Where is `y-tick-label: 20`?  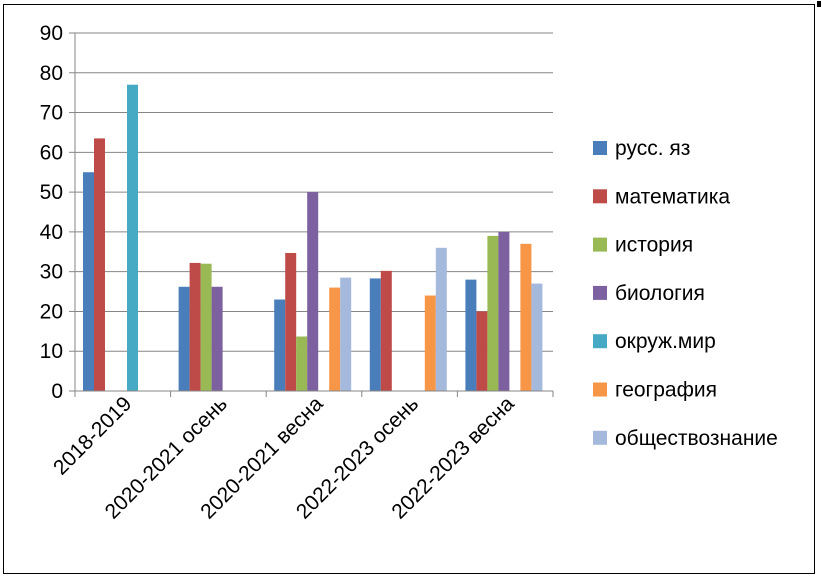
y-tick-label: 20 is located at coordinates (51, 311).